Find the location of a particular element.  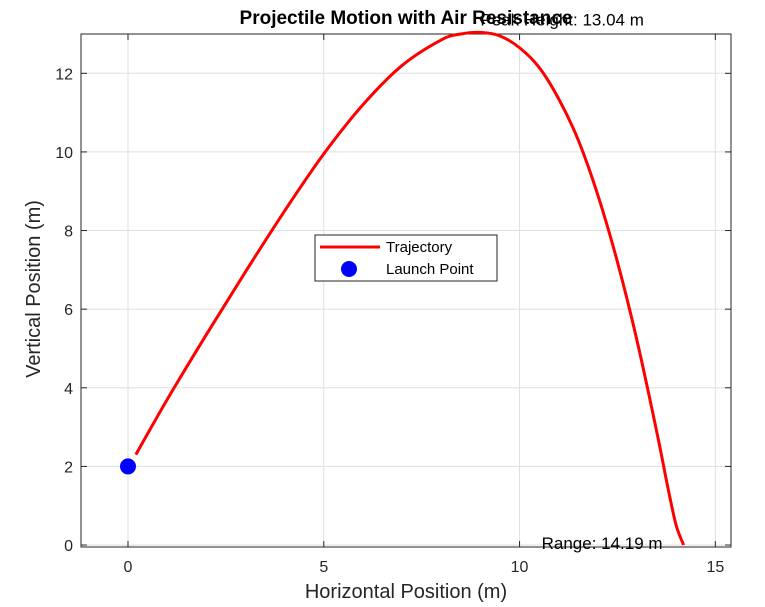

x-tick-label: 5 is located at coordinates (323, 567).